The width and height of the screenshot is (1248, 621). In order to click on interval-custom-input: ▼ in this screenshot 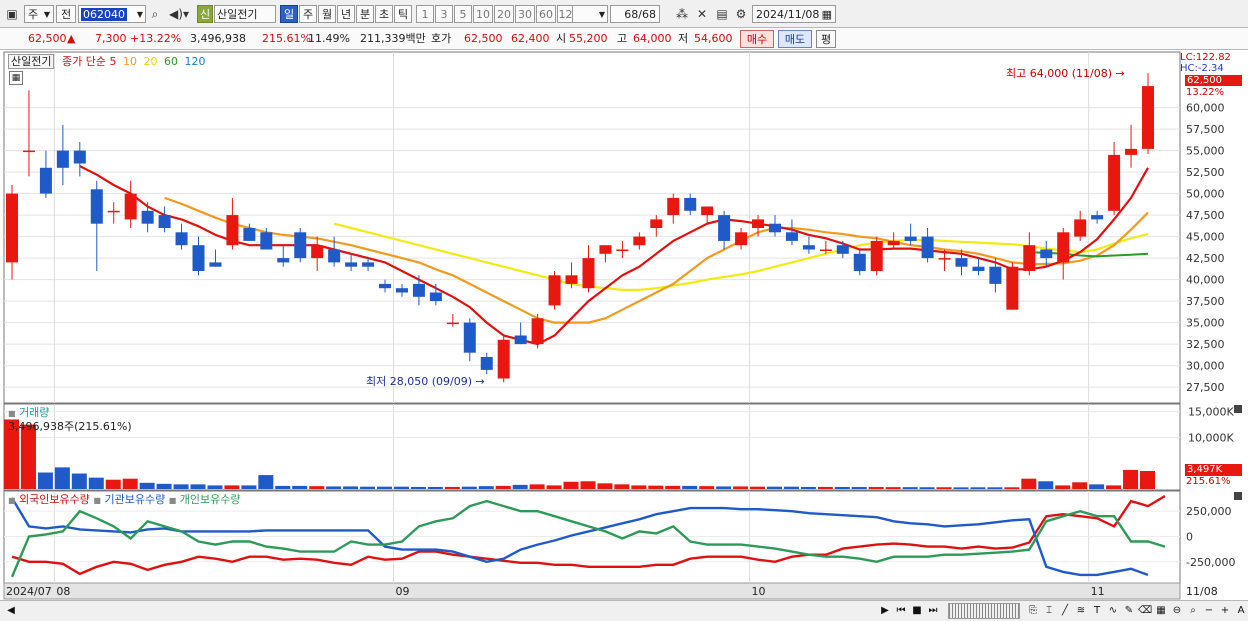, I will do `click(590, 14)`.